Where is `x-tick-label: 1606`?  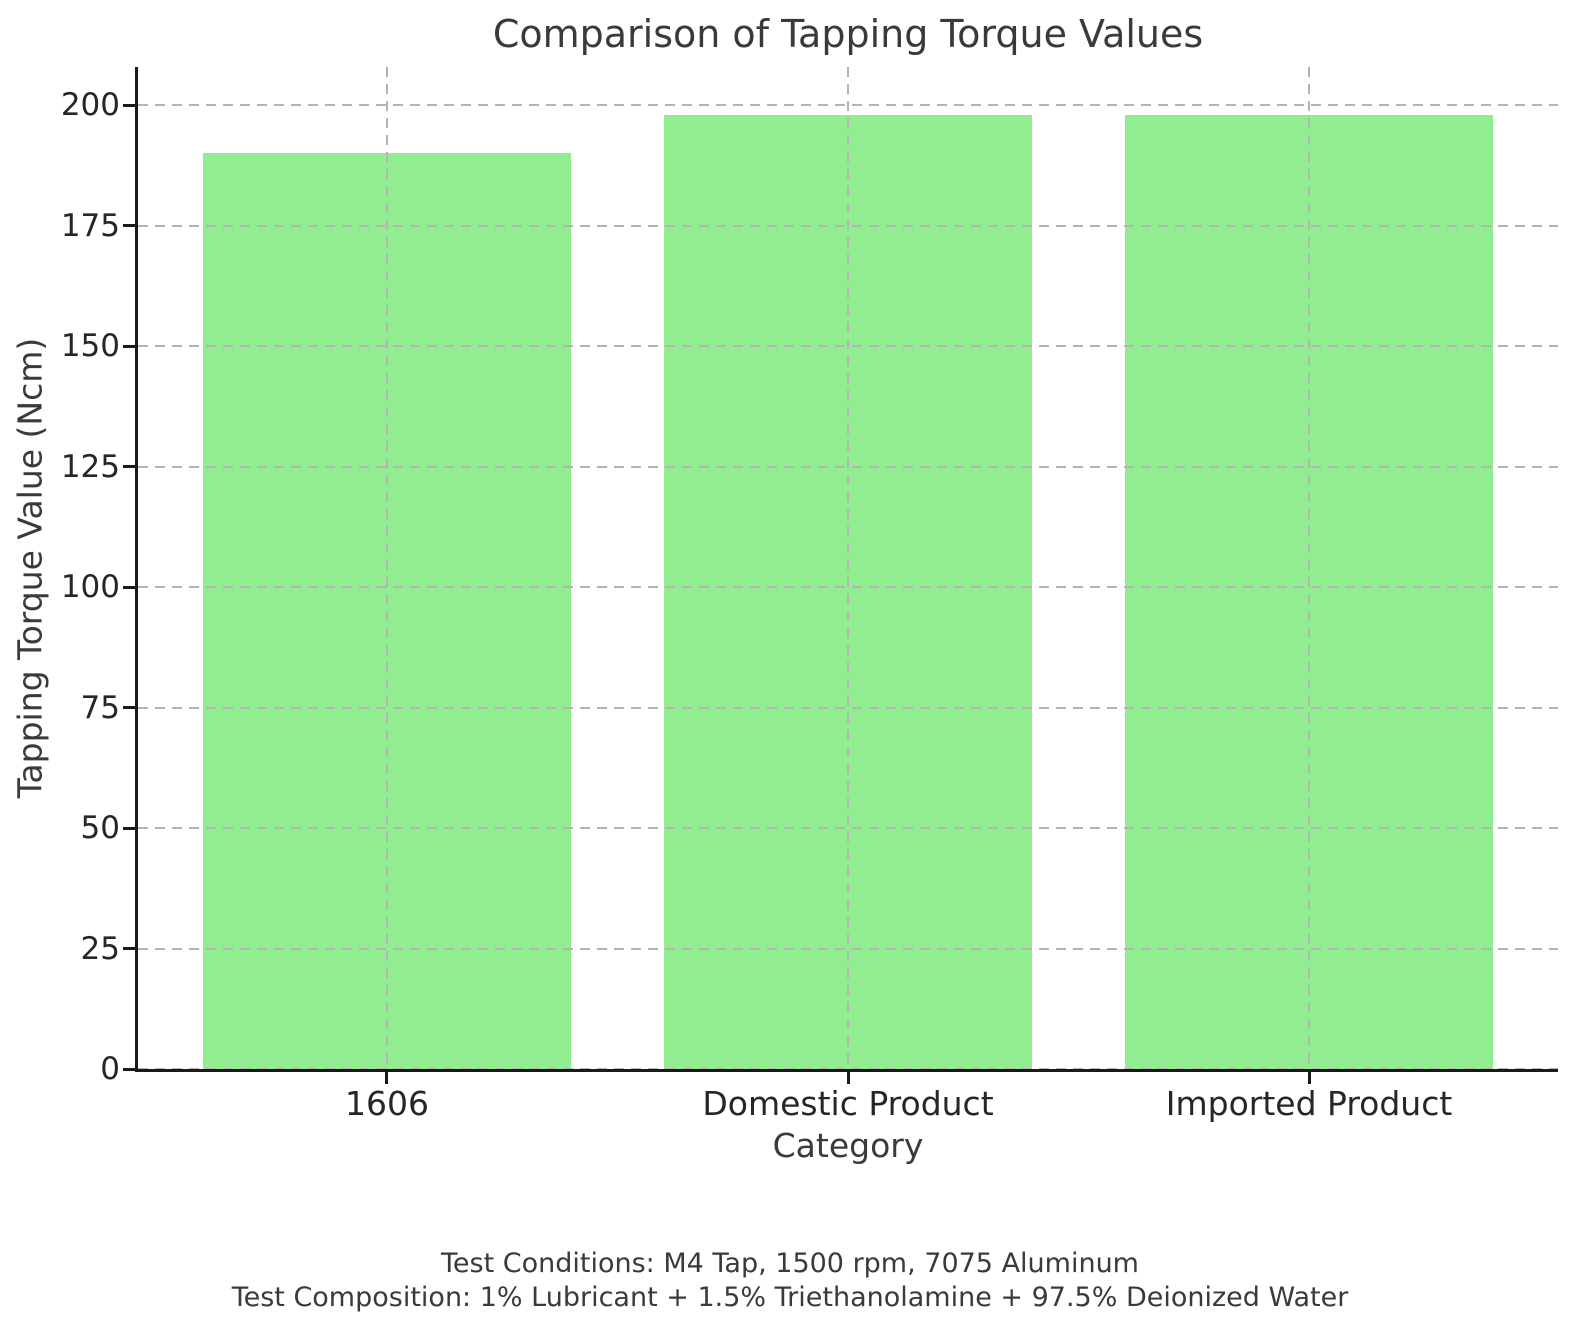 x-tick-label: 1606 is located at coordinates (386, 1103).